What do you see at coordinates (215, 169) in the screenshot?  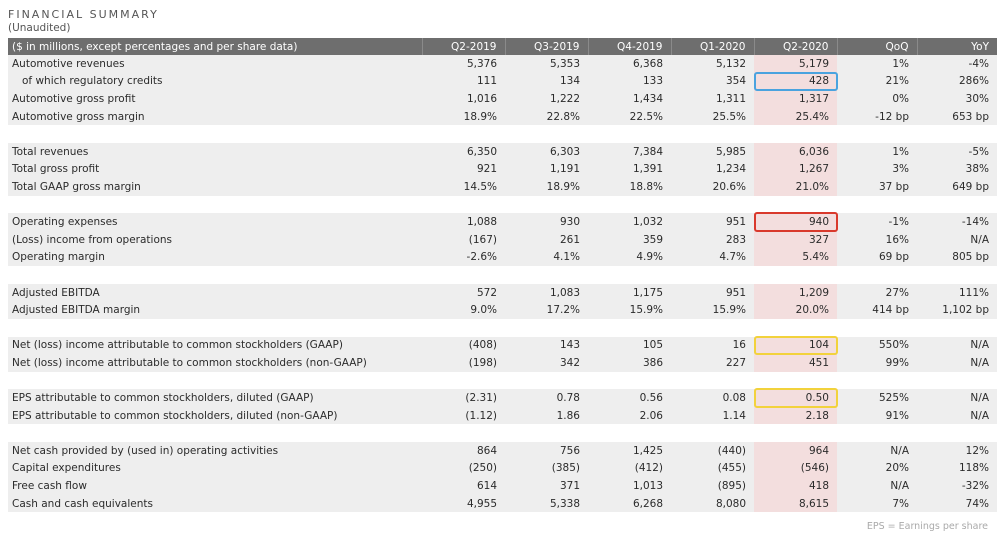 I see `row-label: Total gross profit` at bounding box center [215, 169].